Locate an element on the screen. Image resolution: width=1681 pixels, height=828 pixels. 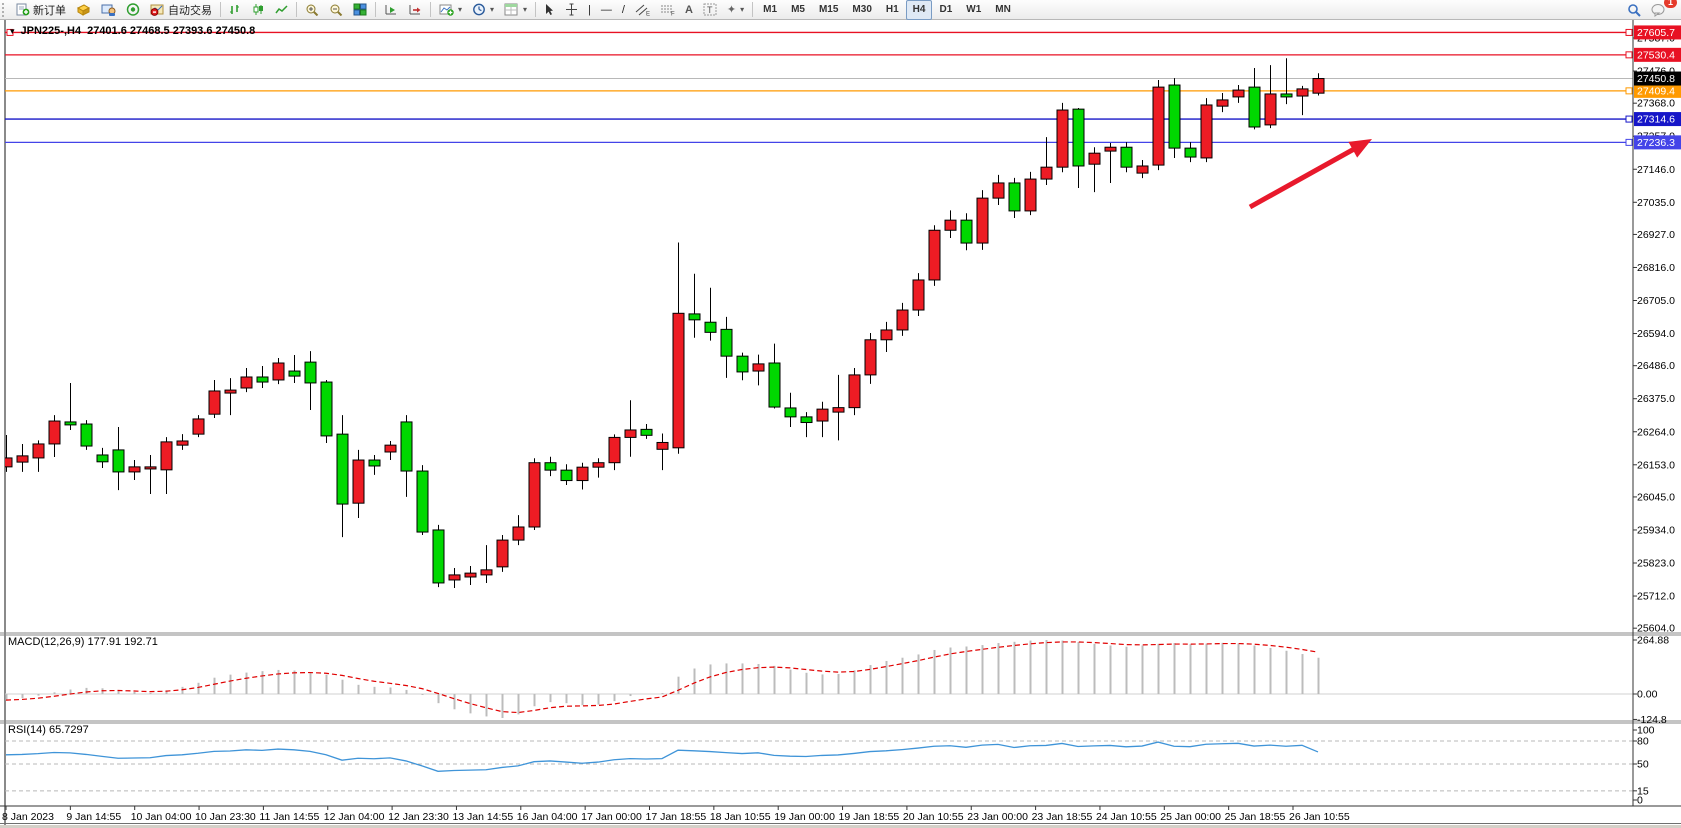
channel-tool-button: E is located at coordinates (642, 10).